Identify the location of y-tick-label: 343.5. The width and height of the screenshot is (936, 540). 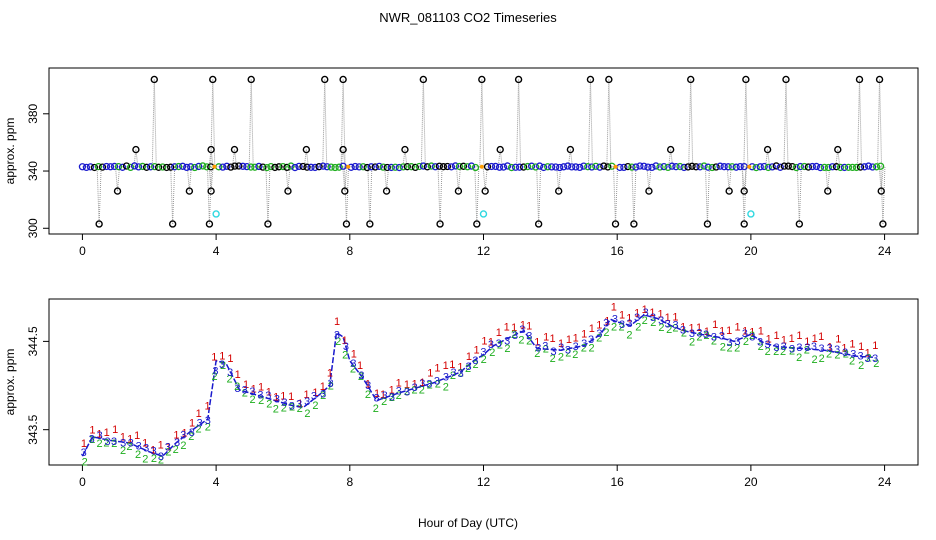
(33, 429).